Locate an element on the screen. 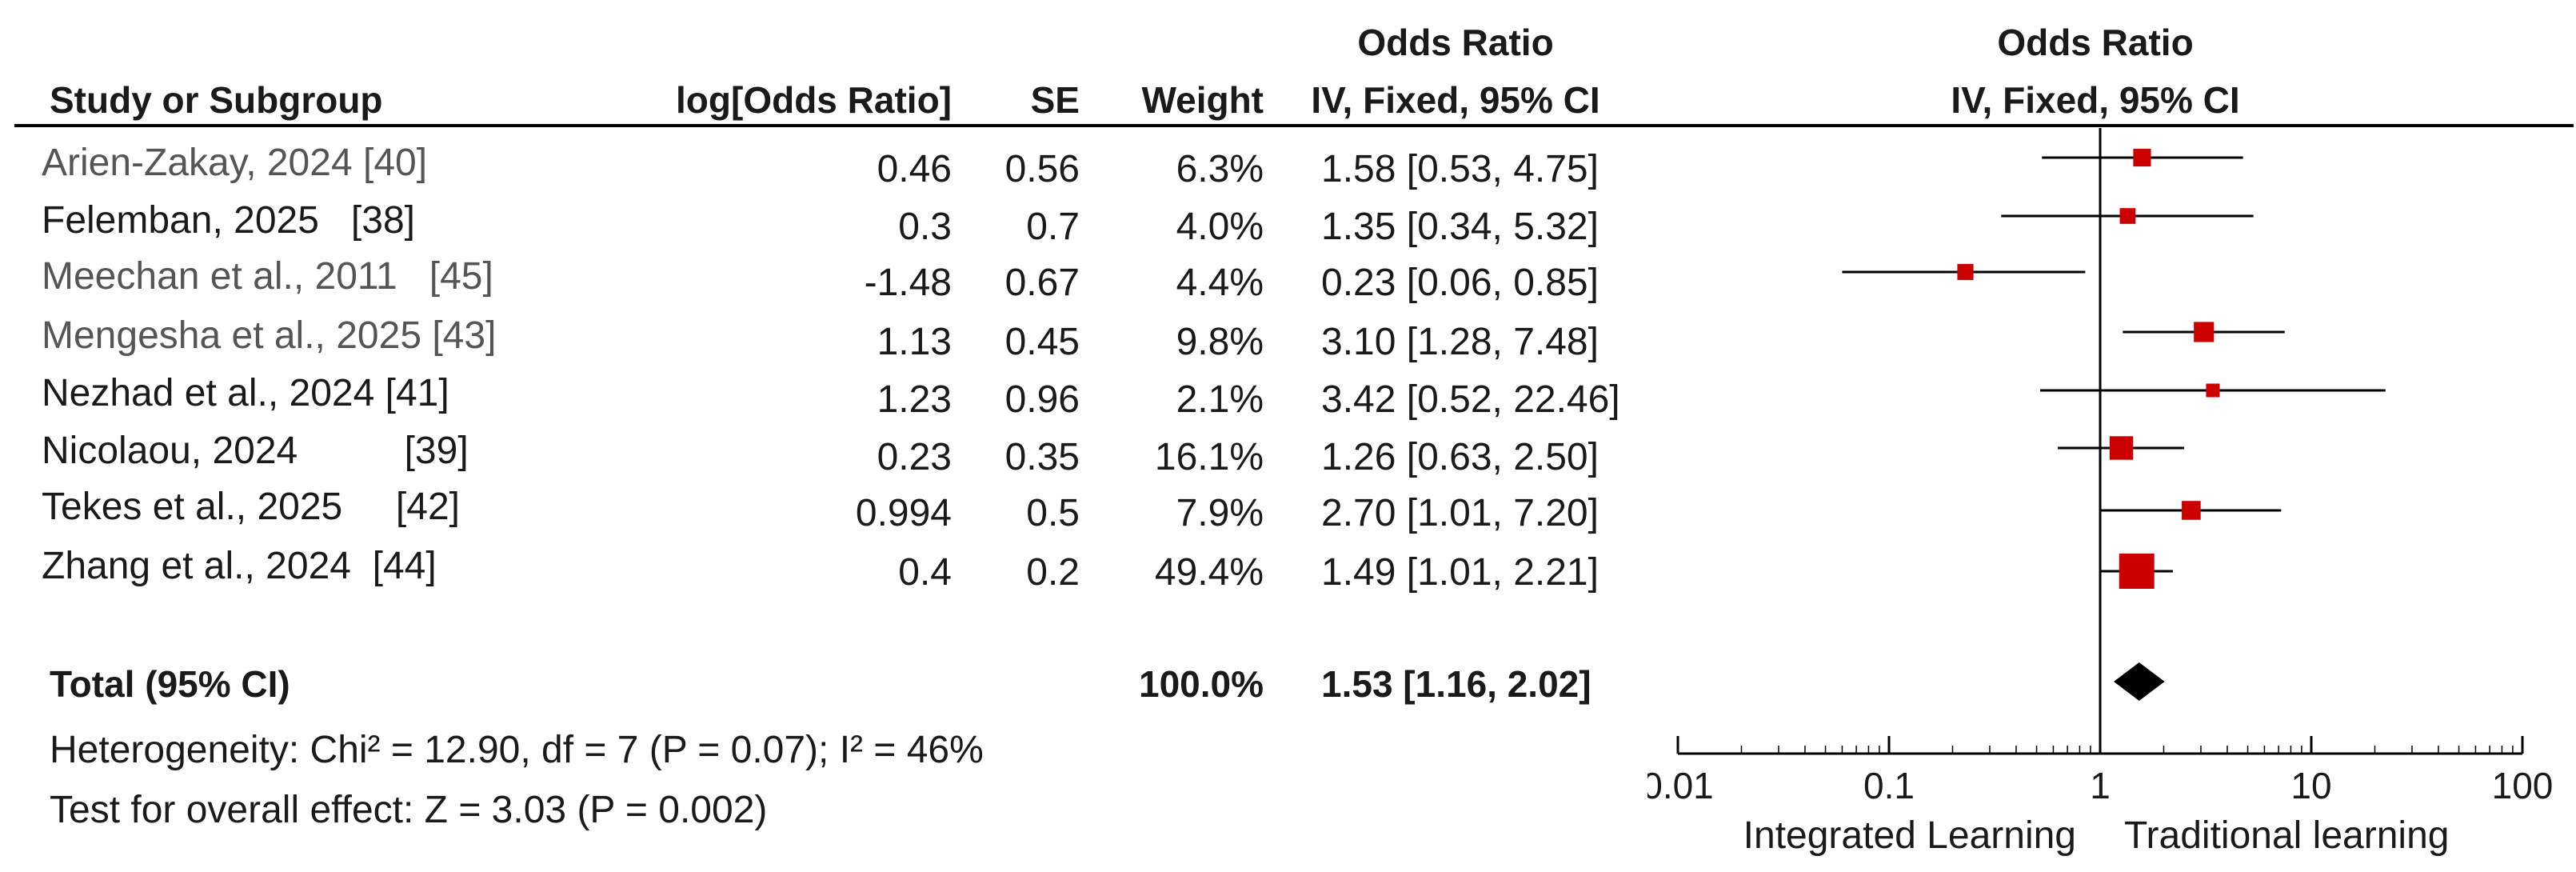  weight-value: 2.1% is located at coordinates (1220, 399).